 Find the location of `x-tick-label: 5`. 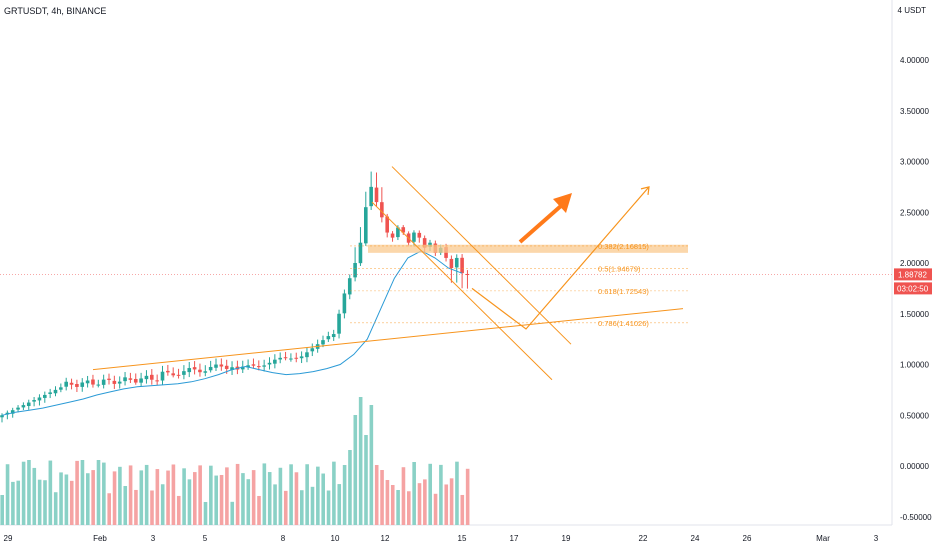

x-tick-label: 5 is located at coordinates (205, 538).